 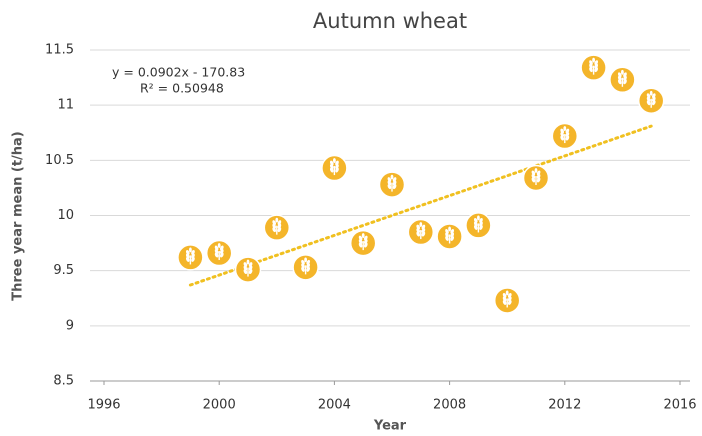 What do you see at coordinates (59, 160) in the screenshot?
I see `y-tick-label: 10.5` at bounding box center [59, 160].